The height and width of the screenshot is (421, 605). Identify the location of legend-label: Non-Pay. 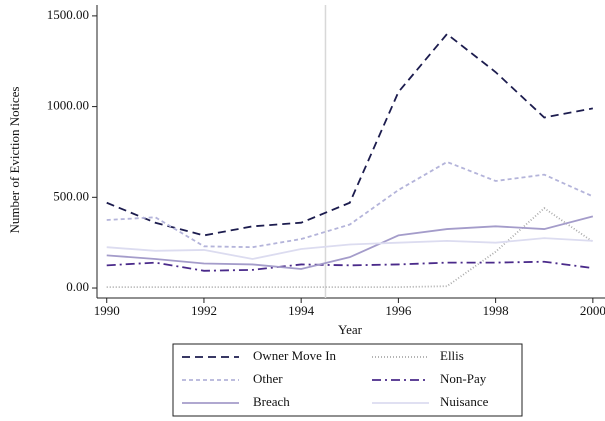
(463, 378).